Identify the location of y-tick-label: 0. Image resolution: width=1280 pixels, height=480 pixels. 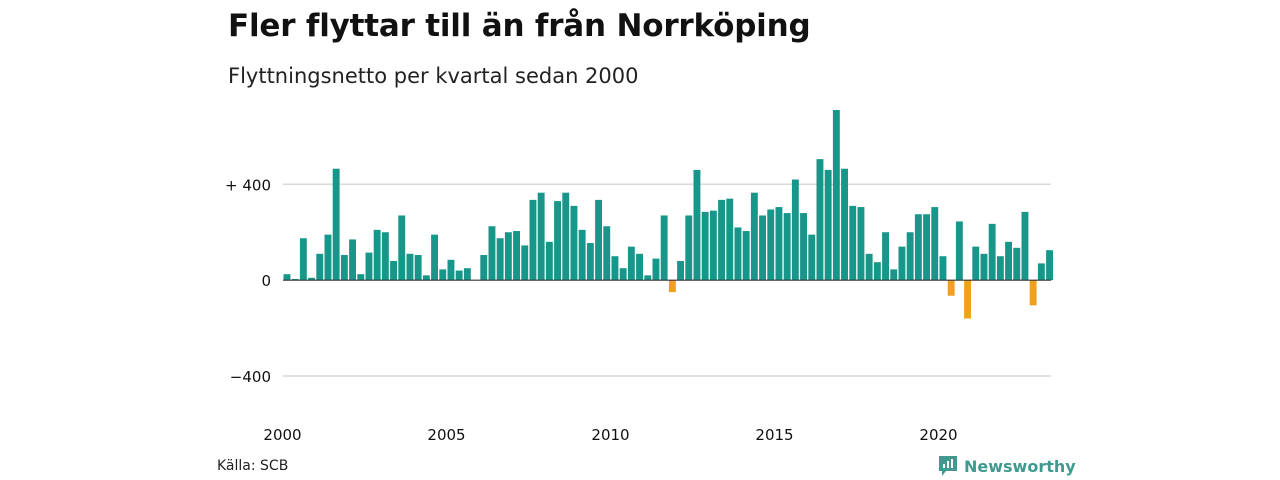
(266, 281).